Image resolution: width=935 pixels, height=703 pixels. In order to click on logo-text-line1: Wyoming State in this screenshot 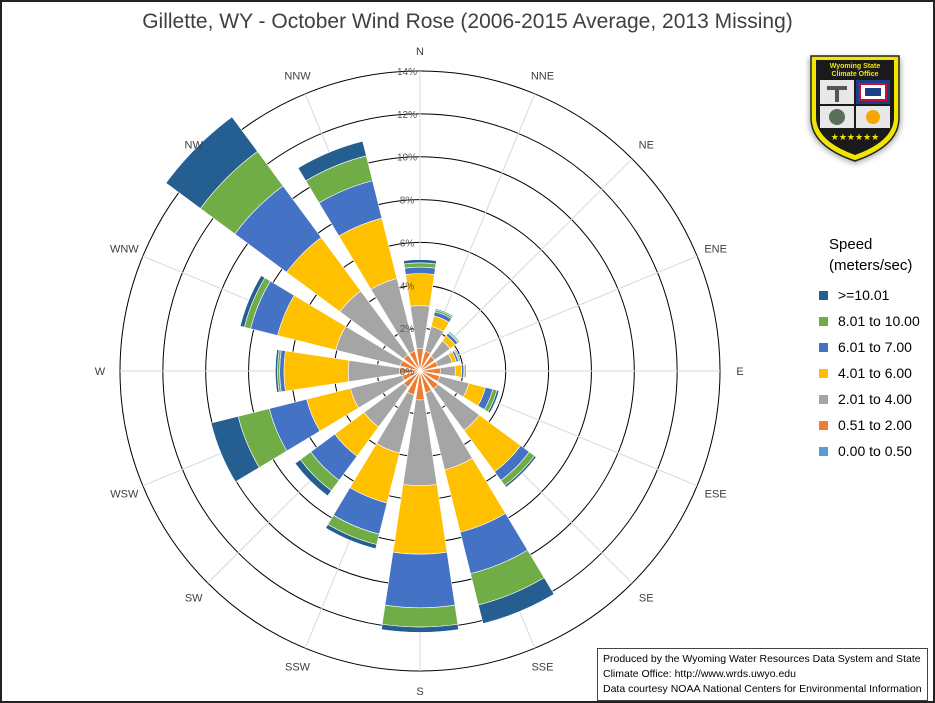, I will do `click(855, 66)`.